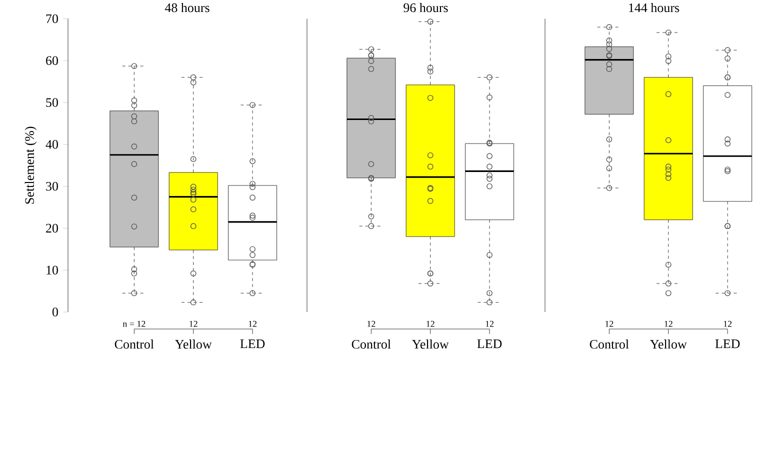 This screenshot has height=472, width=763. What do you see at coordinates (52, 19) in the screenshot?
I see `y-tick-label: 70` at bounding box center [52, 19].